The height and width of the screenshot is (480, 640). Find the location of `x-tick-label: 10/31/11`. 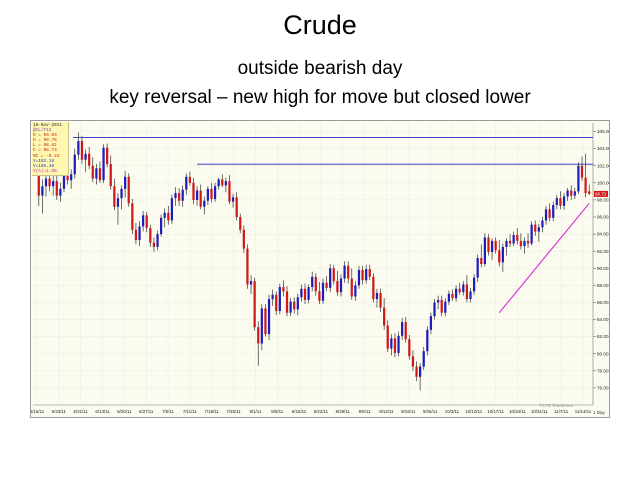

x-tick-label: 10/31/11 is located at coordinates (539, 411).